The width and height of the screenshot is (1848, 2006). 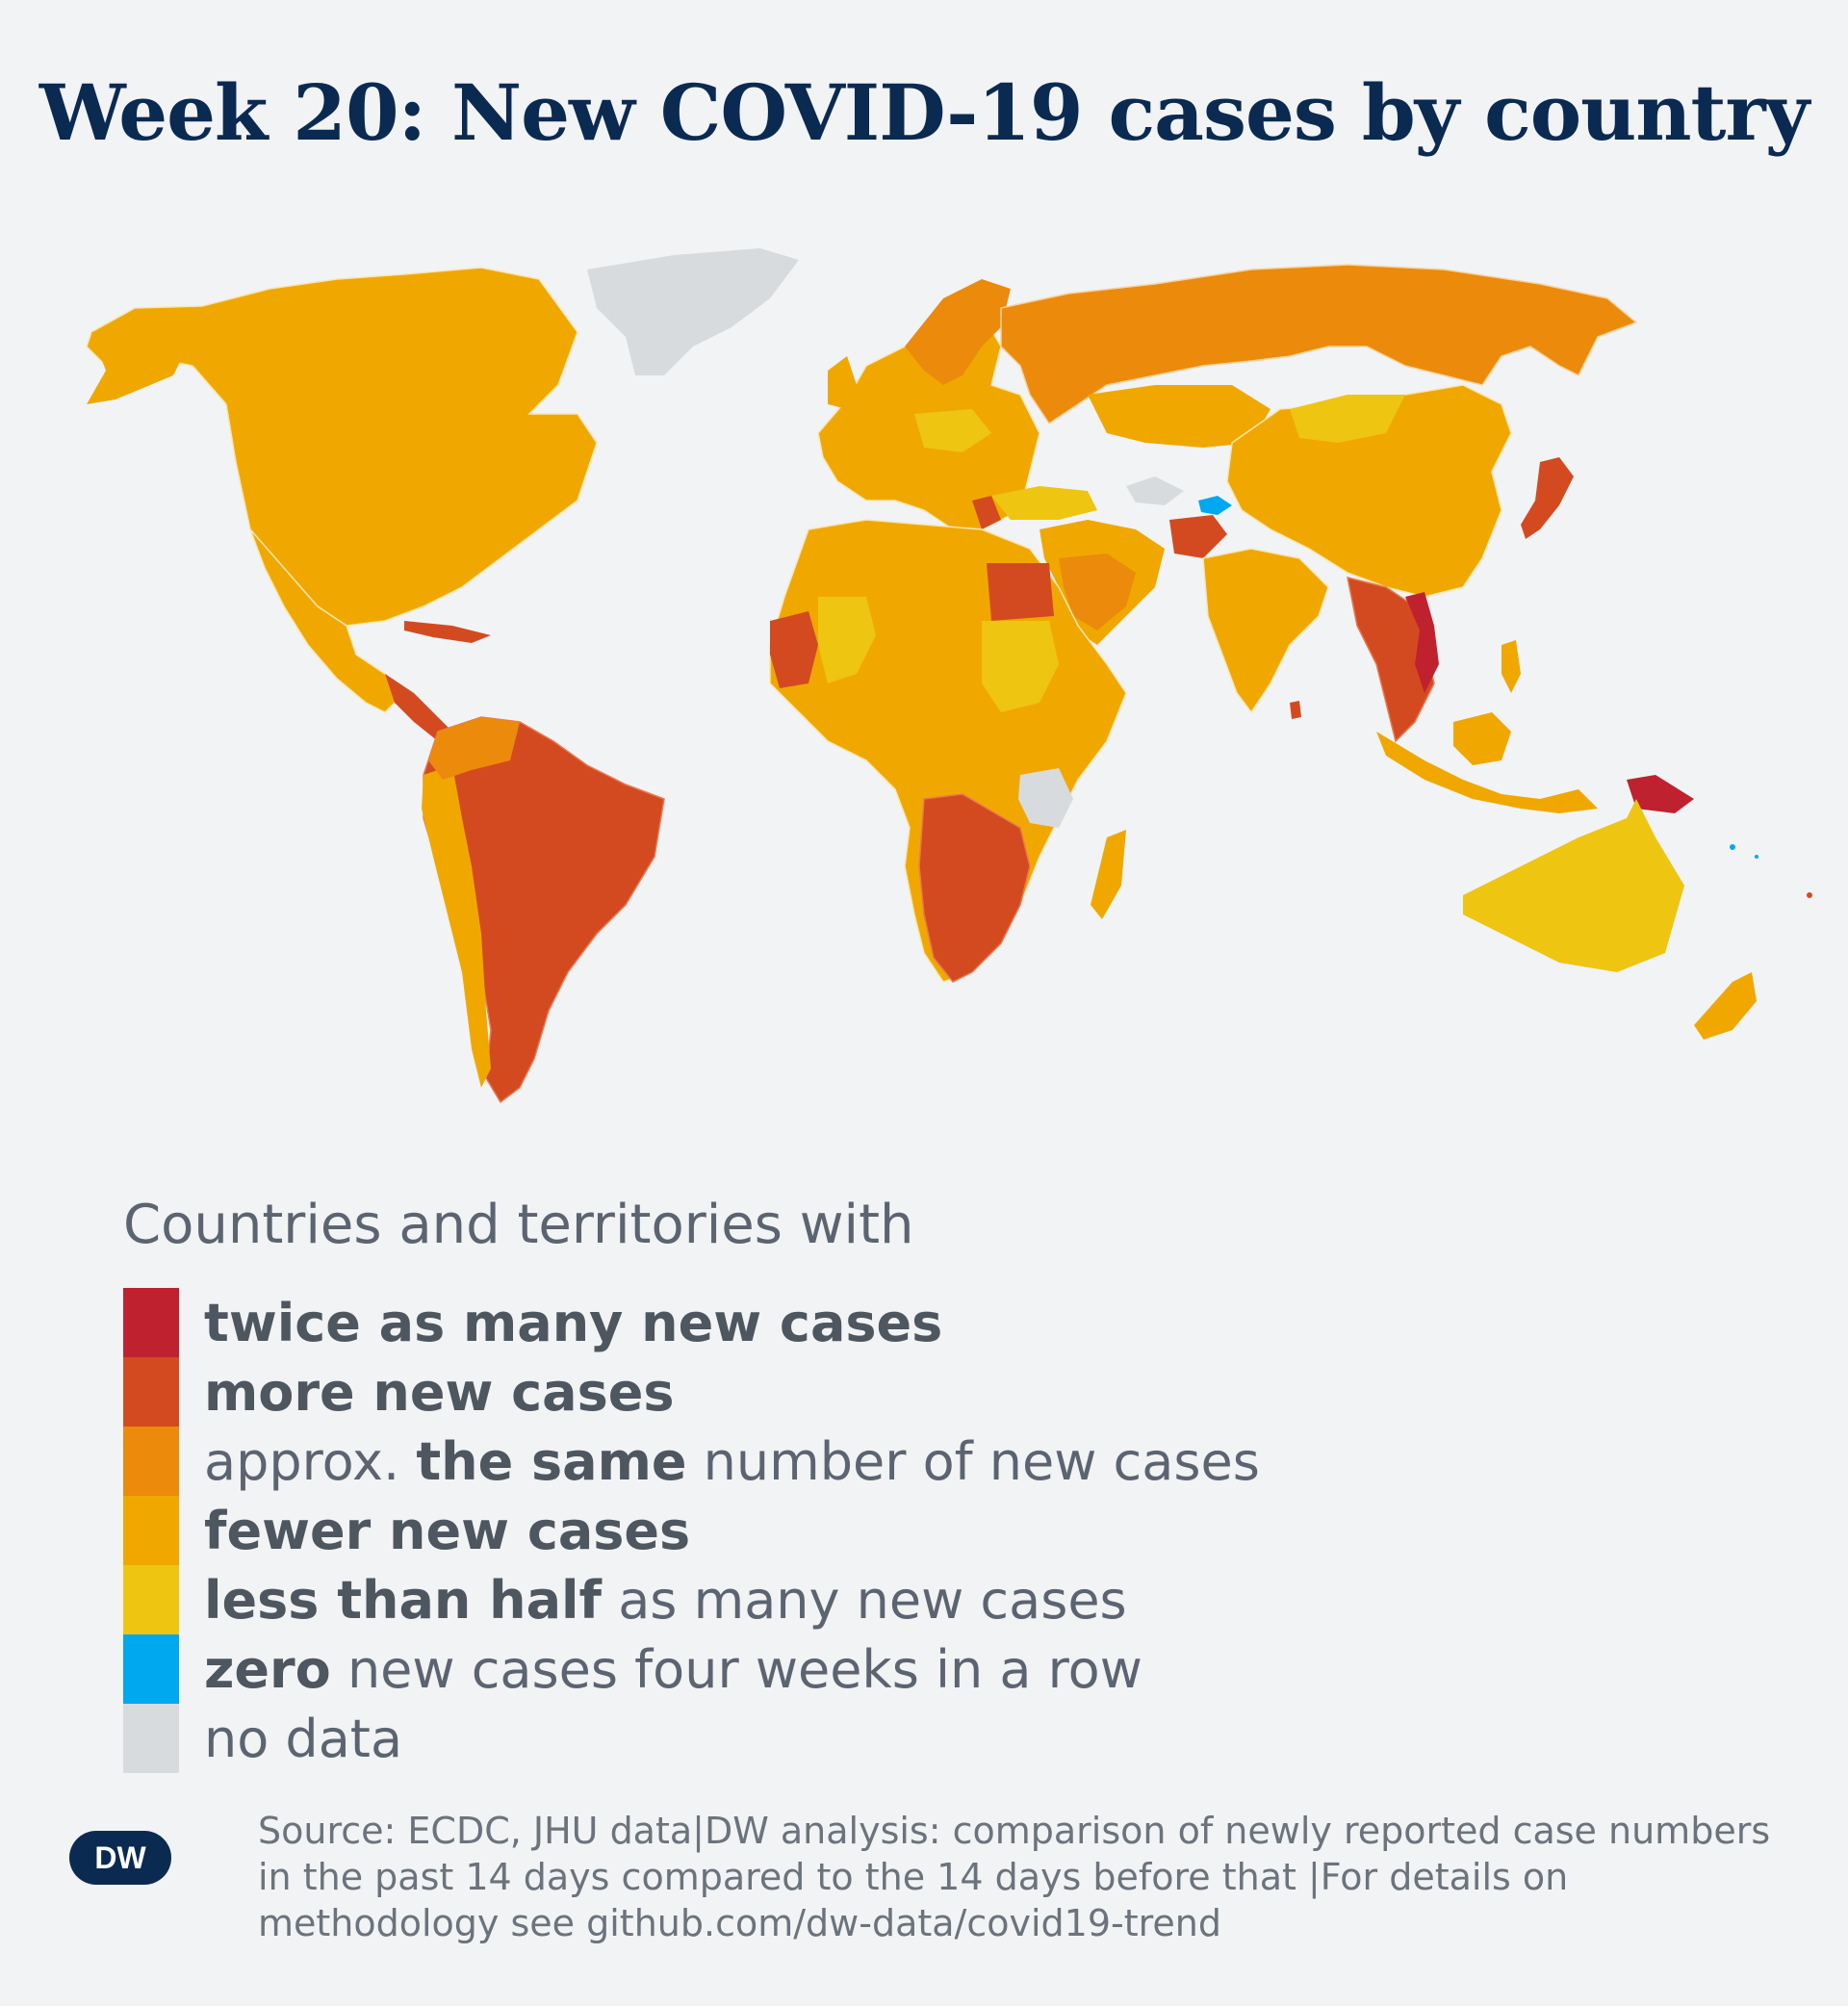 What do you see at coordinates (1020, 592) in the screenshot?
I see `region-egypt` at bounding box center [1020, 592].